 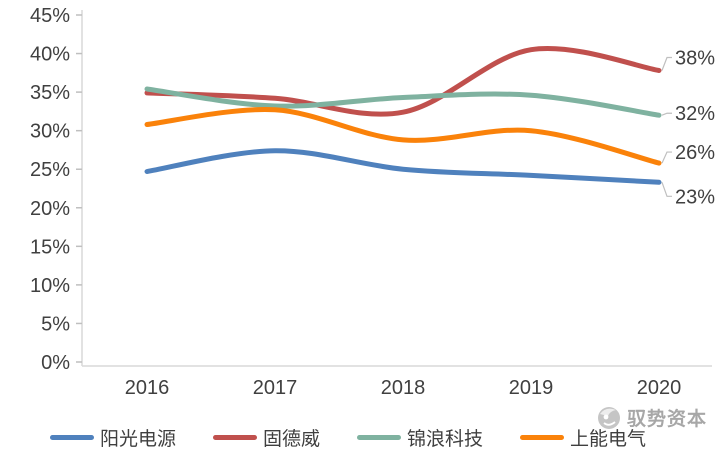 What do you see at coordinates (138, 439) in the screenshot?
I see `legend-label: 阳光电源` at bounding box center [138, 439].